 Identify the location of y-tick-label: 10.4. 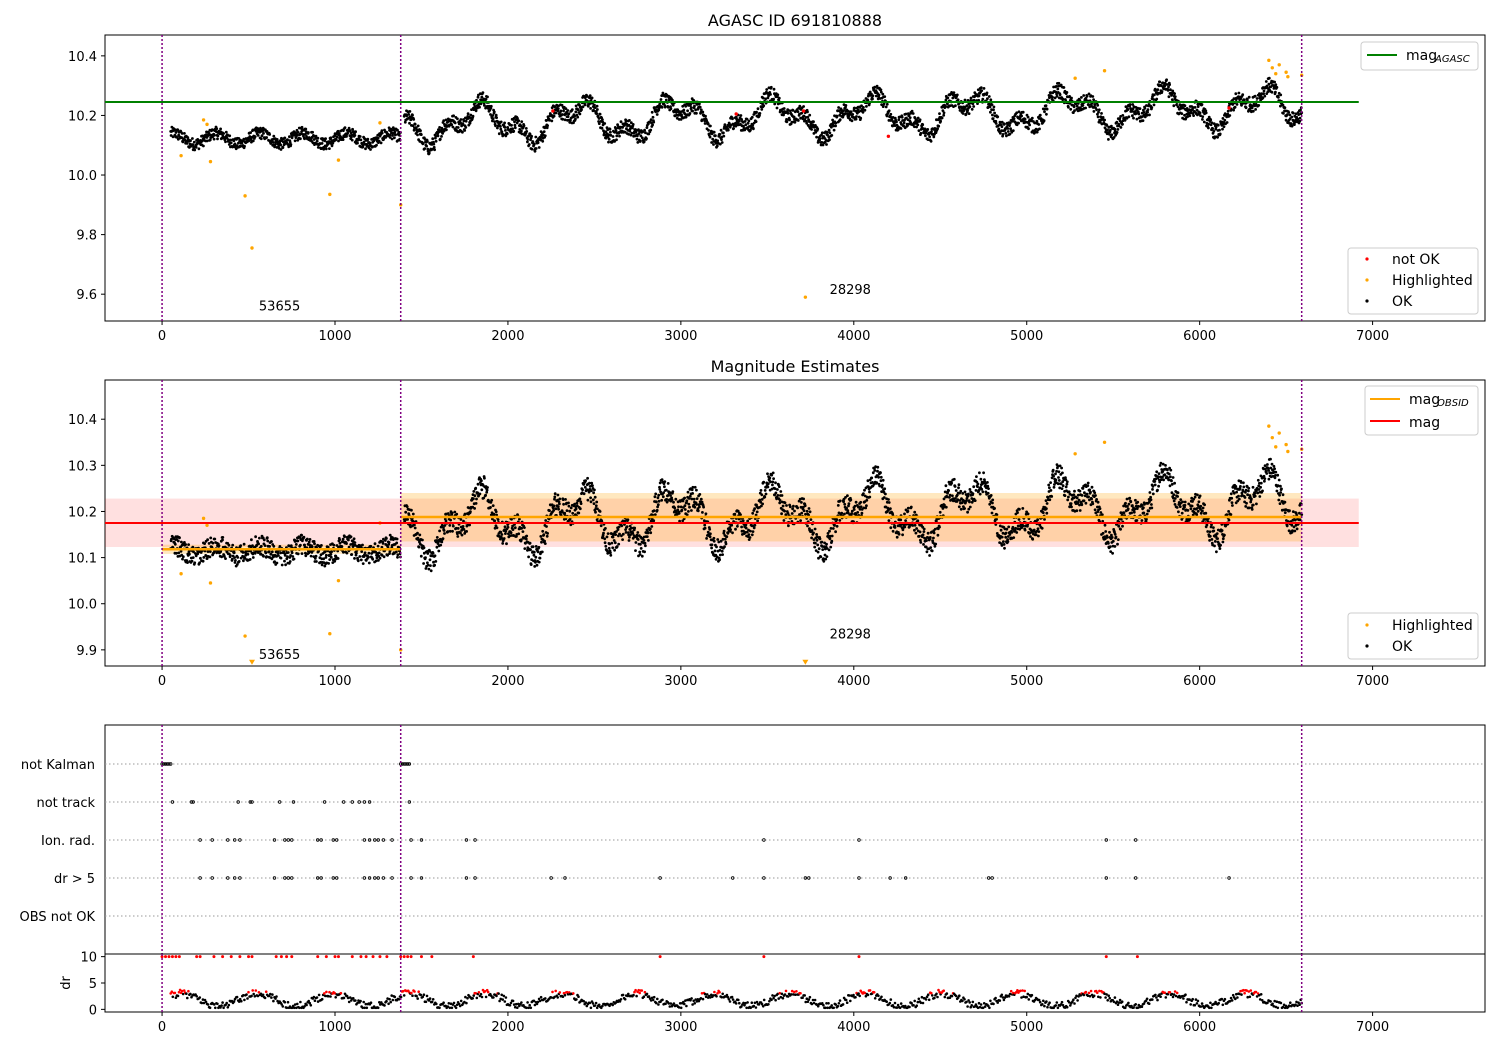
(82, 420).